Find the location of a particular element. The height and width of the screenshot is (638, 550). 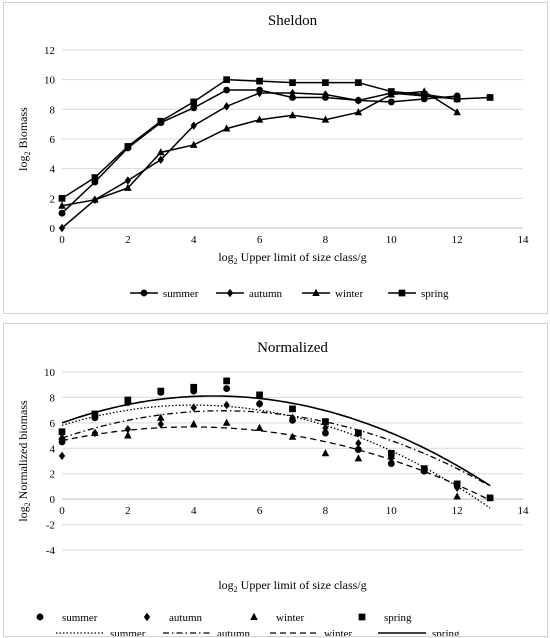

legend-marker-autumn is located at coordinates (230, 293).